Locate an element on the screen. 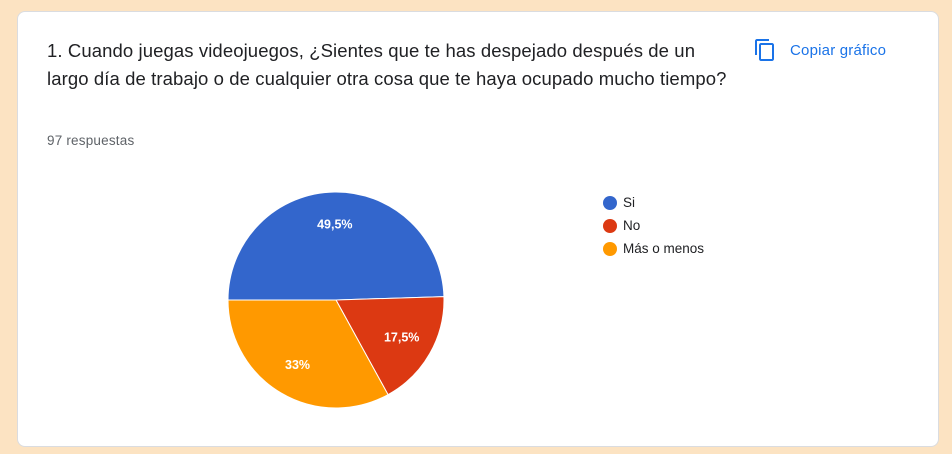 The width and height of the screenshot is (952, 454). legend-label: Más o menos is located at coordinates (664, 248).